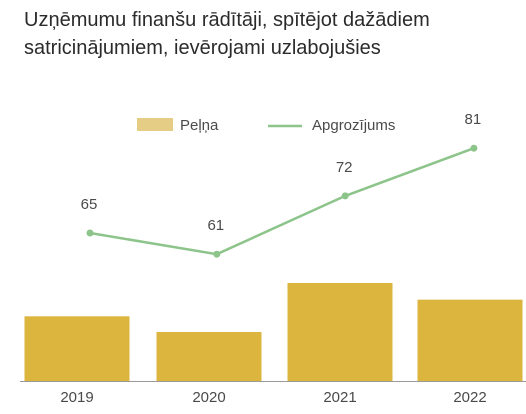 The image size is (526, 414). What do you see at coordinates (208, 397) in the screenshot?
I see `x-tick-label-2020: 2020` at bounding box center [208, 397].